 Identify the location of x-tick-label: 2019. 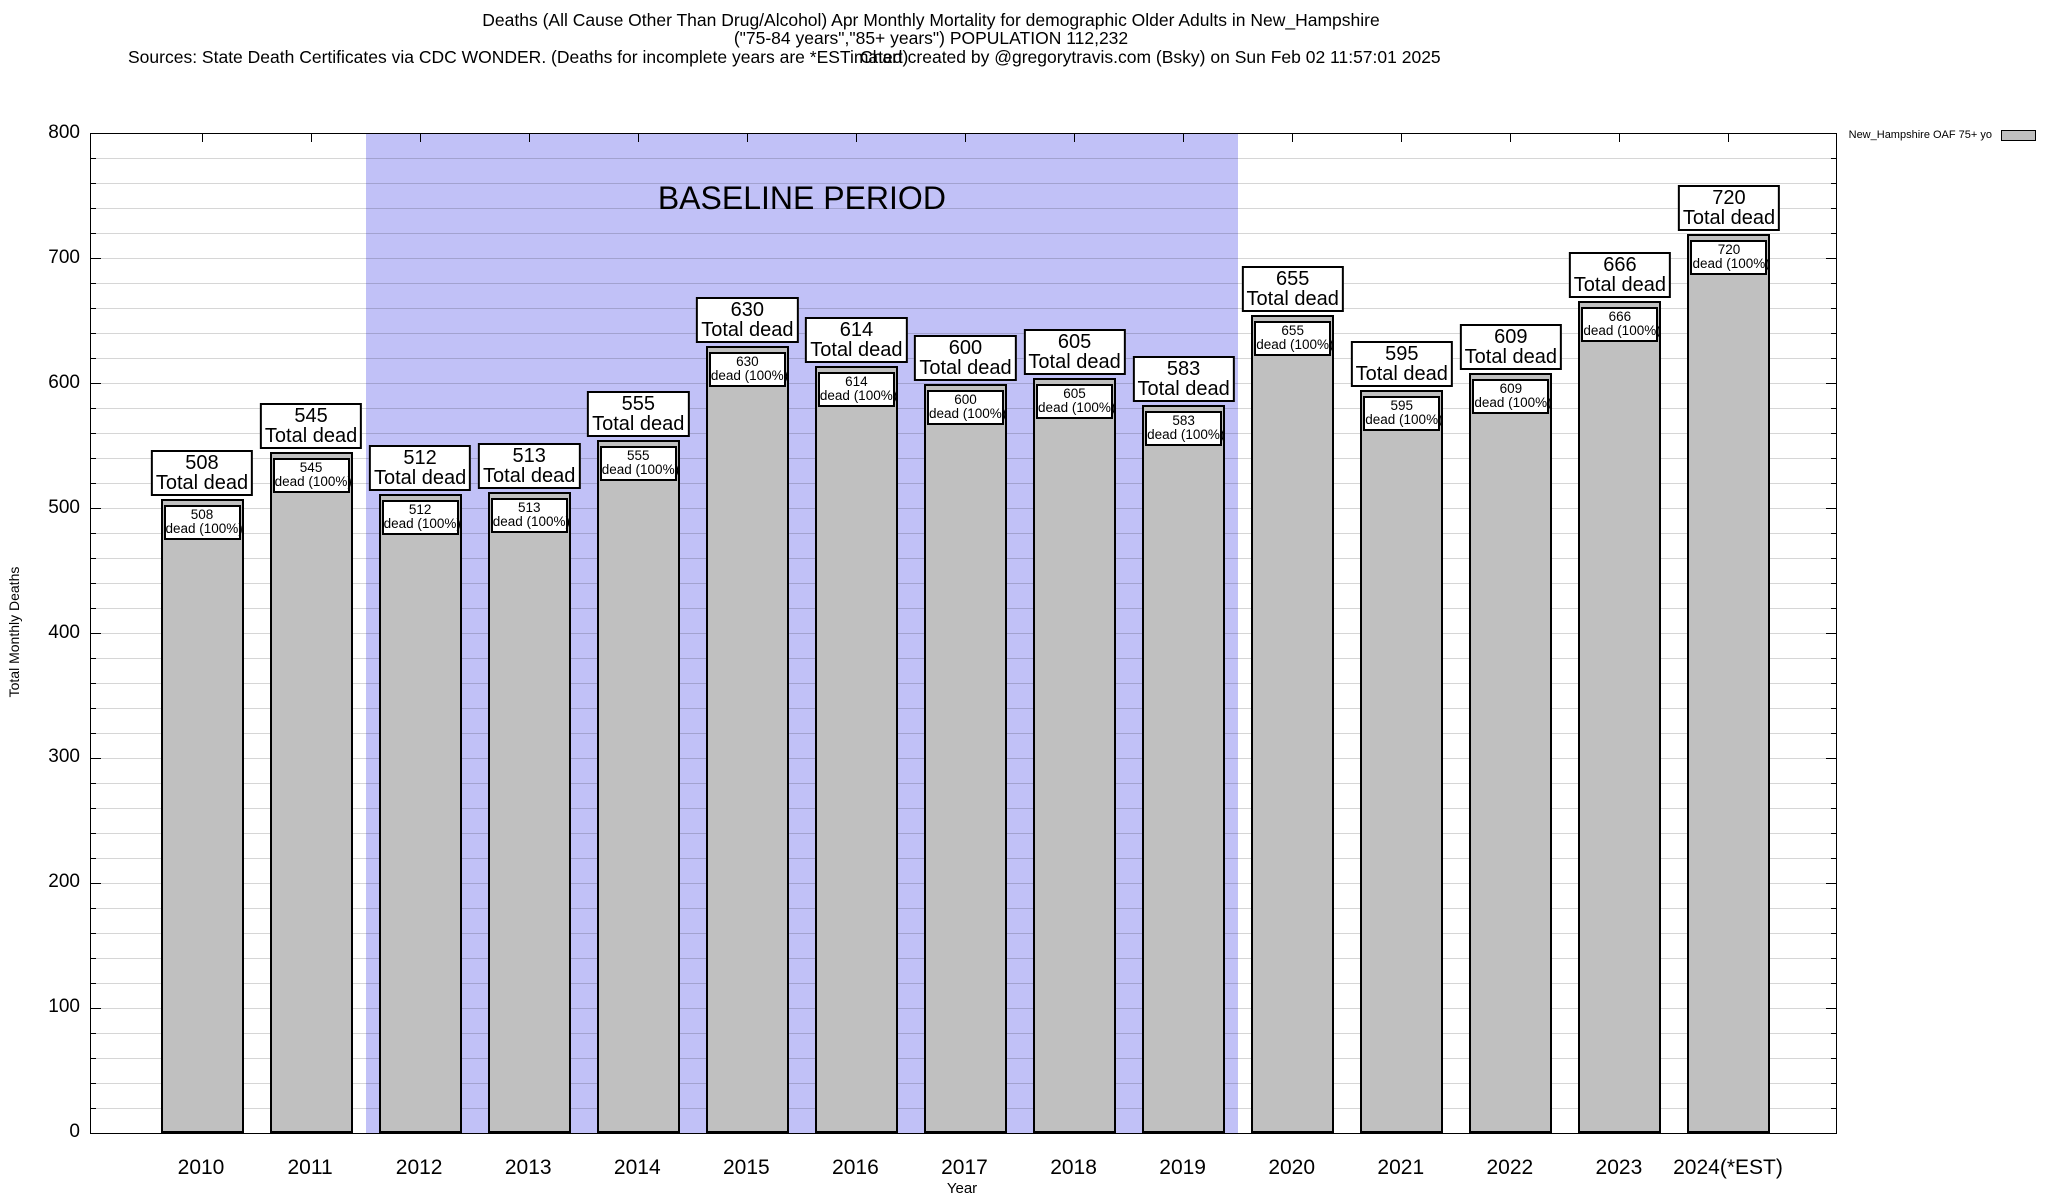
(1182, 1167).